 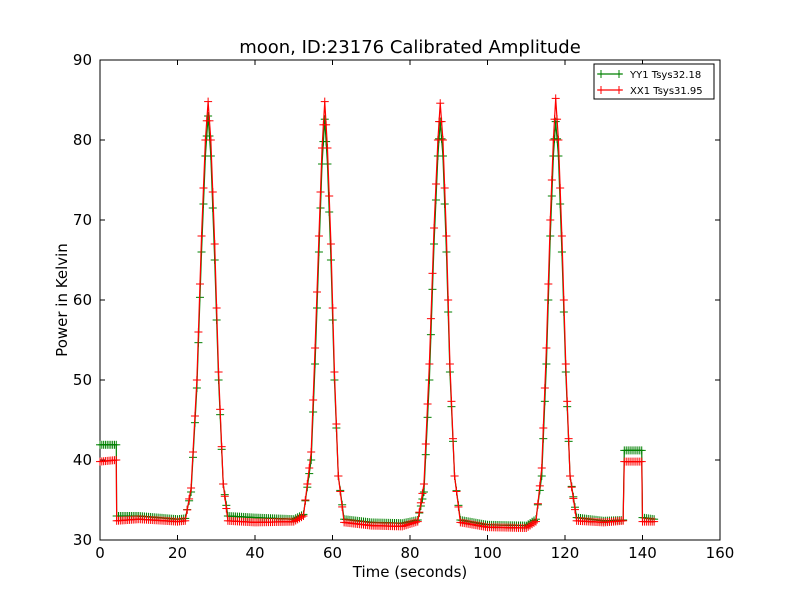 What do you see at coordinates (254, 553) in the screenshot?
I see `x-tick-label: 40` at bounding box center [254, 553].